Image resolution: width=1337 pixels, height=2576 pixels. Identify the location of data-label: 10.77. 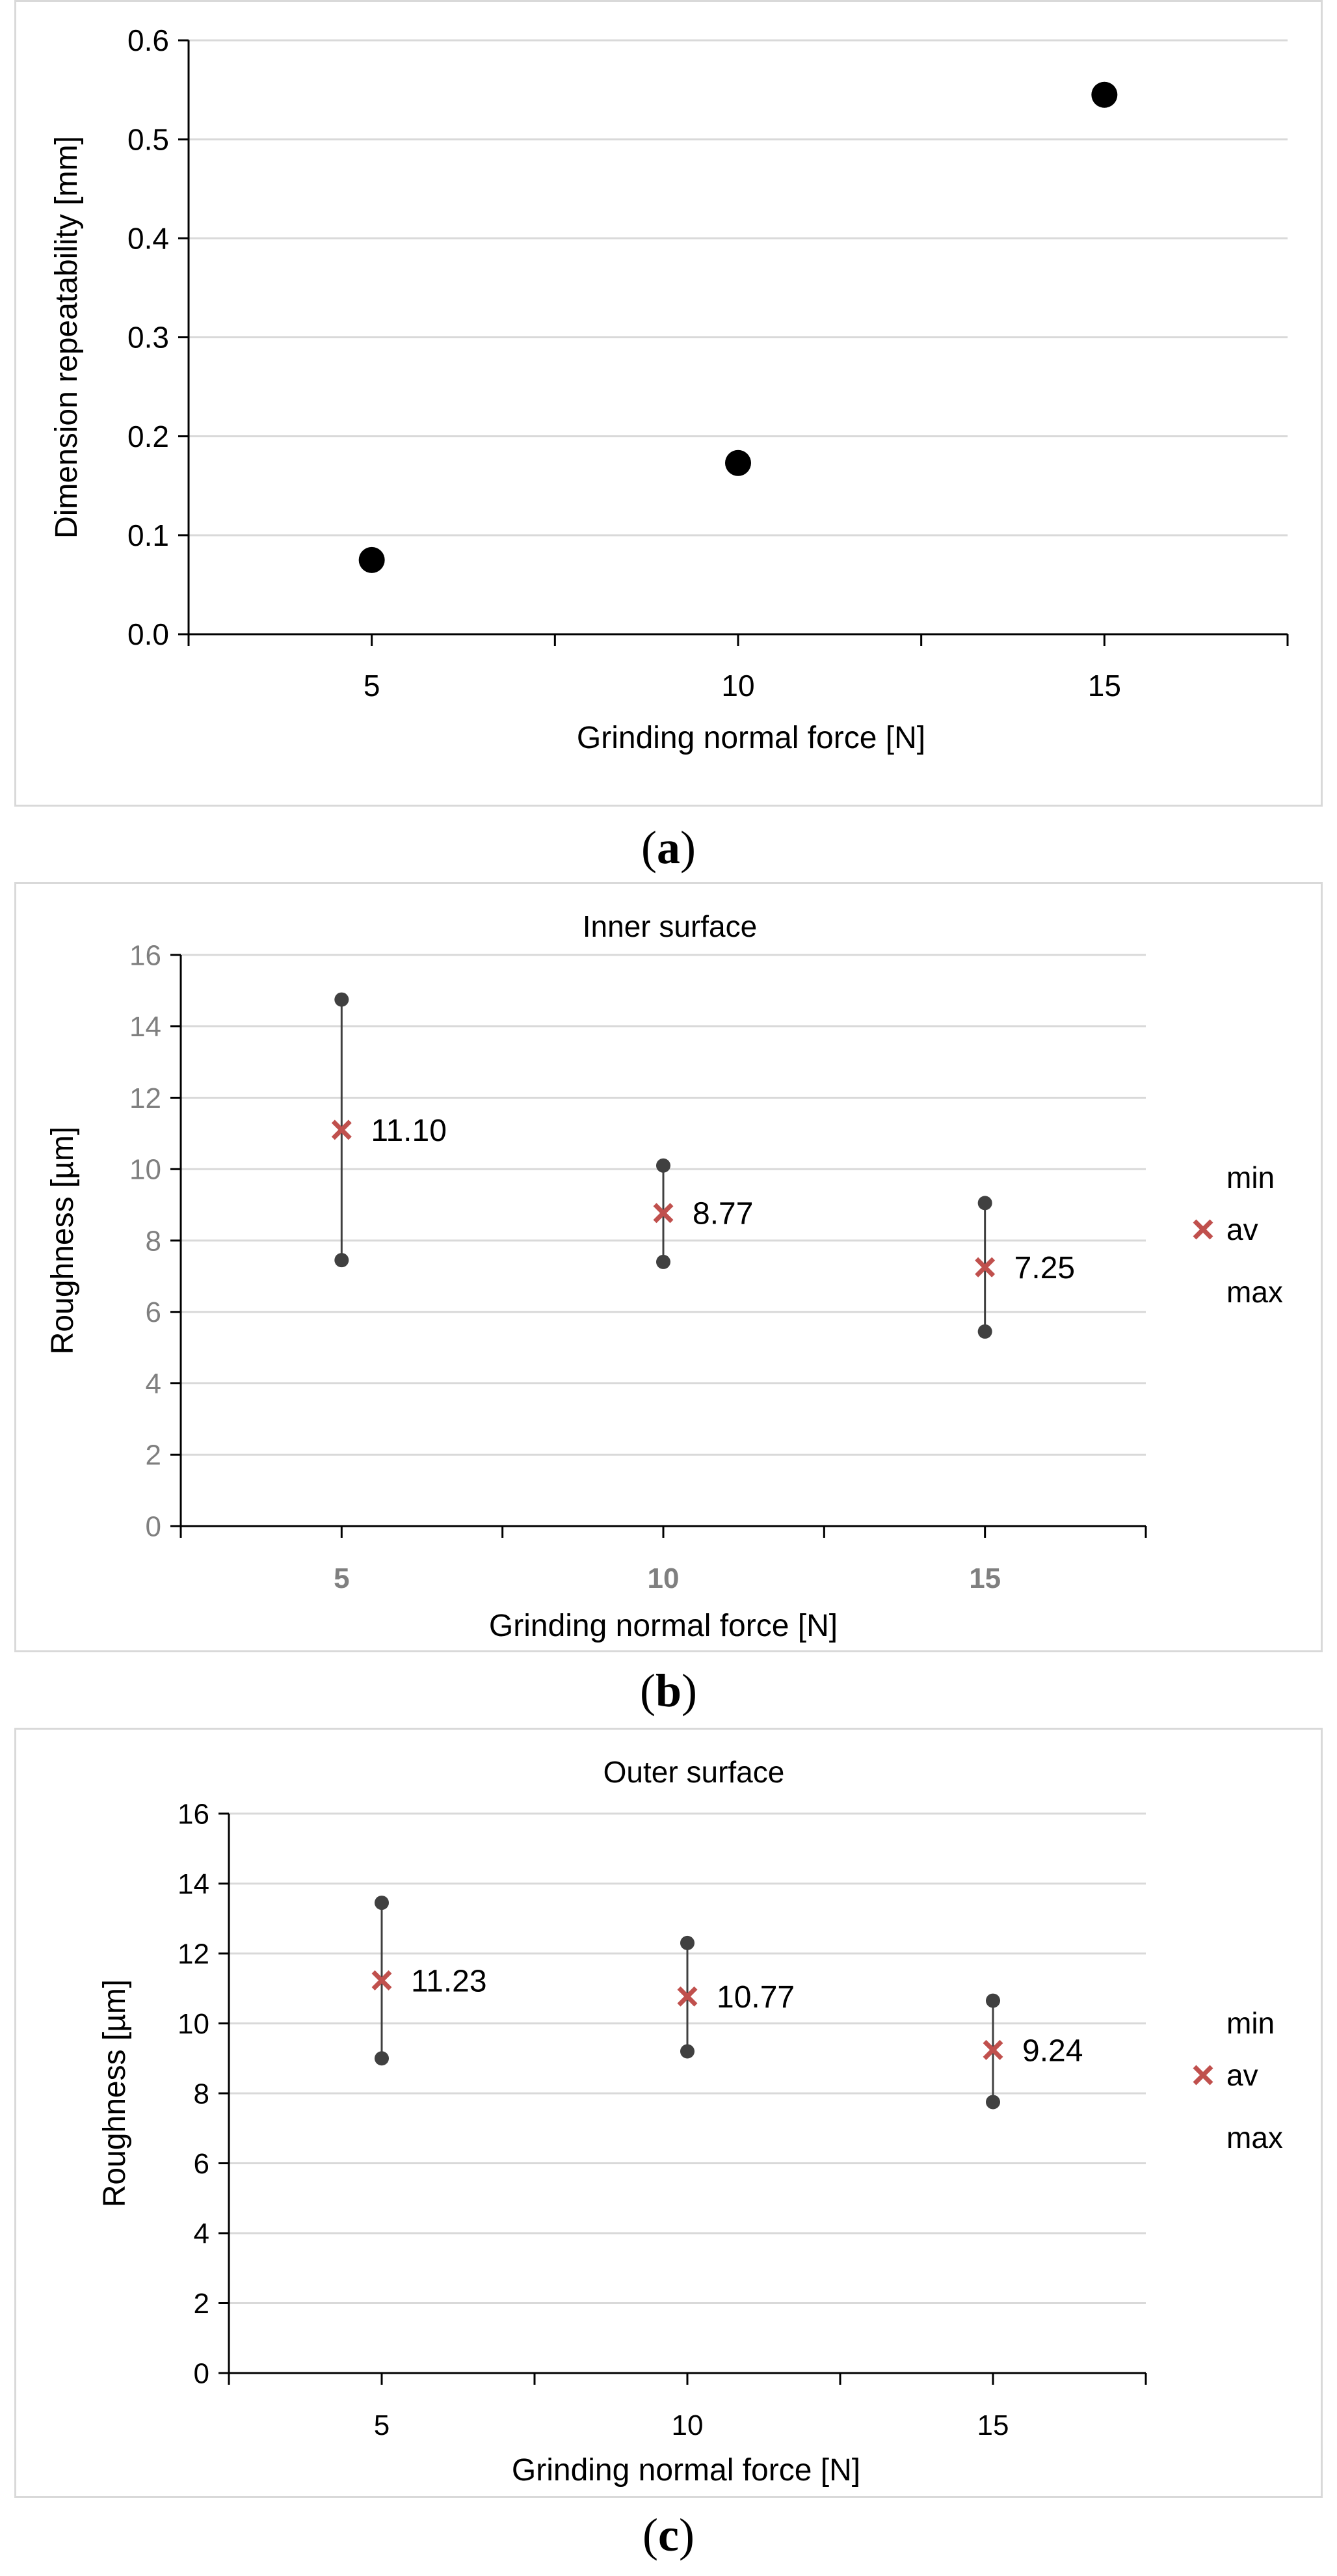
(756, 1997).